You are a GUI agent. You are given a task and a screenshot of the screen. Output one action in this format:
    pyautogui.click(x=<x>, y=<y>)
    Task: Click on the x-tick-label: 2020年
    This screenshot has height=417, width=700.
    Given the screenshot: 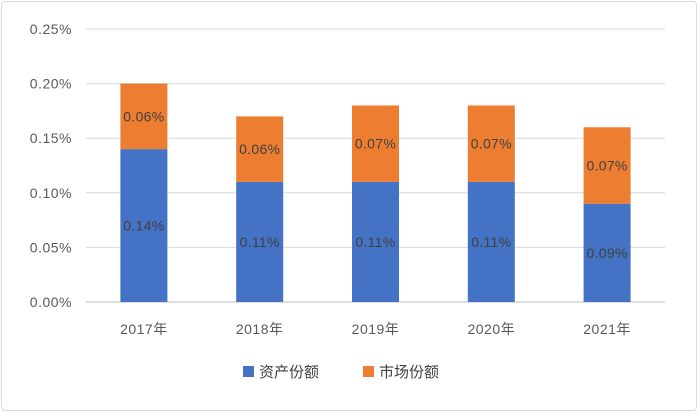 What is the action you would take?
    pyautogui.click(x=491, y=329)
    